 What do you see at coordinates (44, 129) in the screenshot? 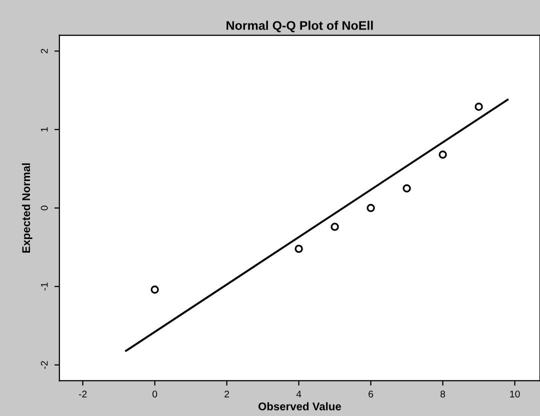
I see `y-tick-label: 1` at bounding box center [44, 129].